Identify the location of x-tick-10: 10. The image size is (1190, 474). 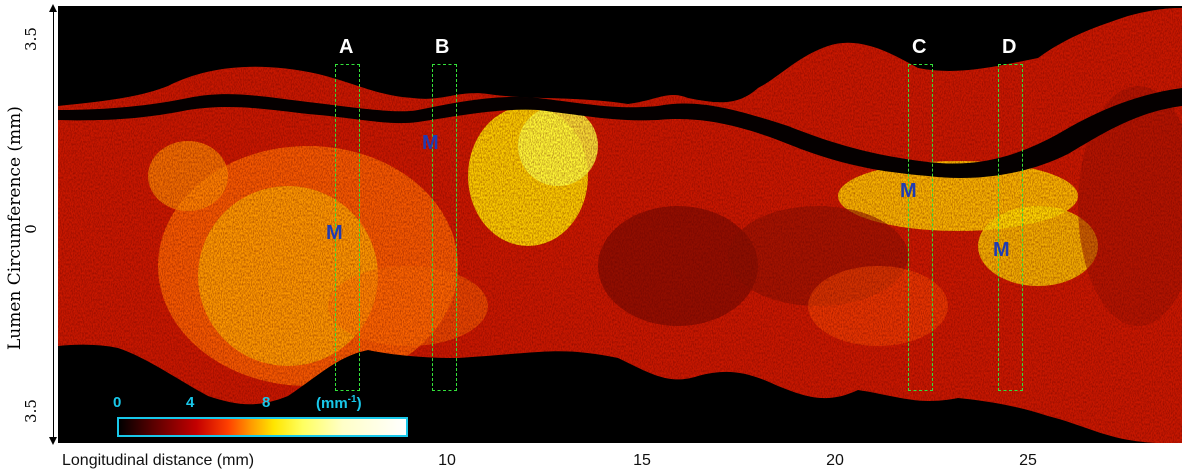
(447, 460).